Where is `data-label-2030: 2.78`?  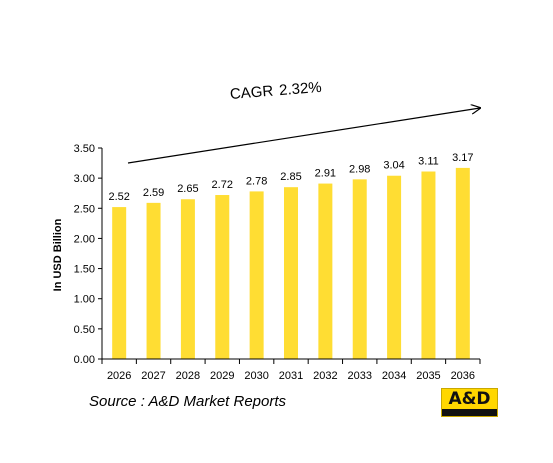 data-label-2030: 2.78 is located at coordinates (256, 181).